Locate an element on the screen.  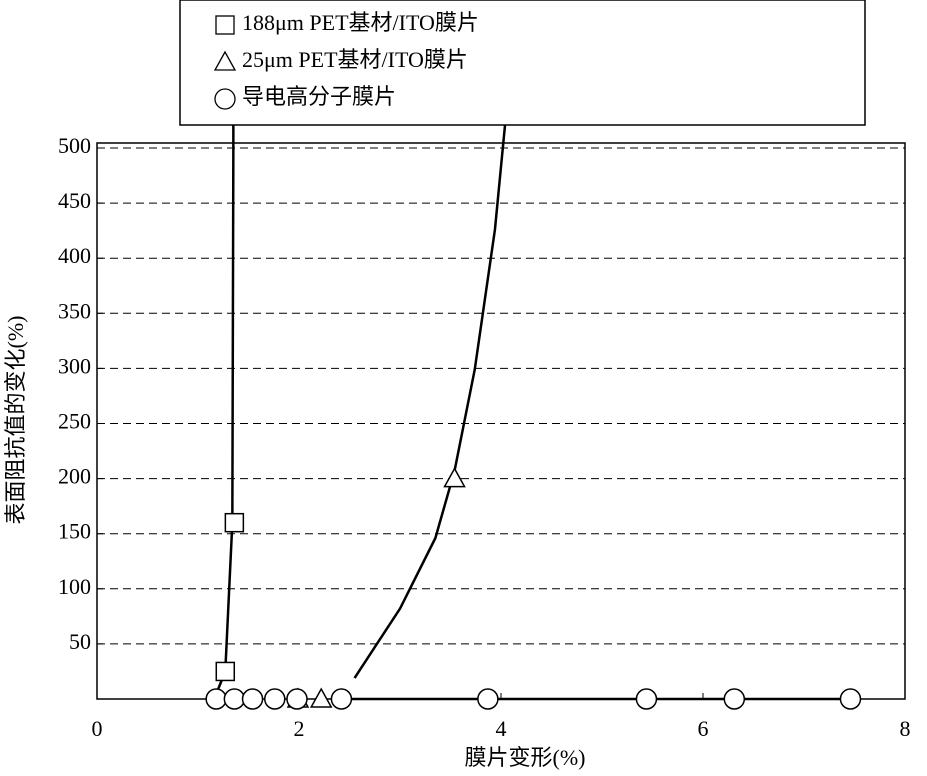
legend-label: 导电高分子膜片 is located at coordinates (319, 96).